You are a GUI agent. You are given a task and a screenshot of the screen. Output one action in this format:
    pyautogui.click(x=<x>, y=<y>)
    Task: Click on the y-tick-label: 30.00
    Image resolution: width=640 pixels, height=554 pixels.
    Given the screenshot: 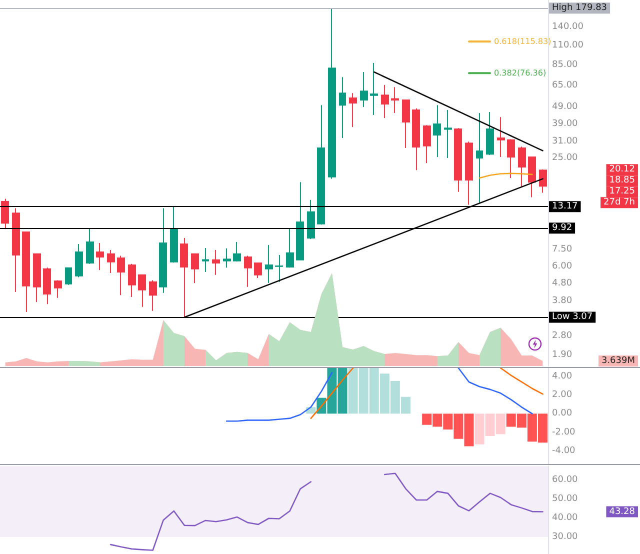 What is the action you would take?
    pyautogui.click(x=565, y=537)
    